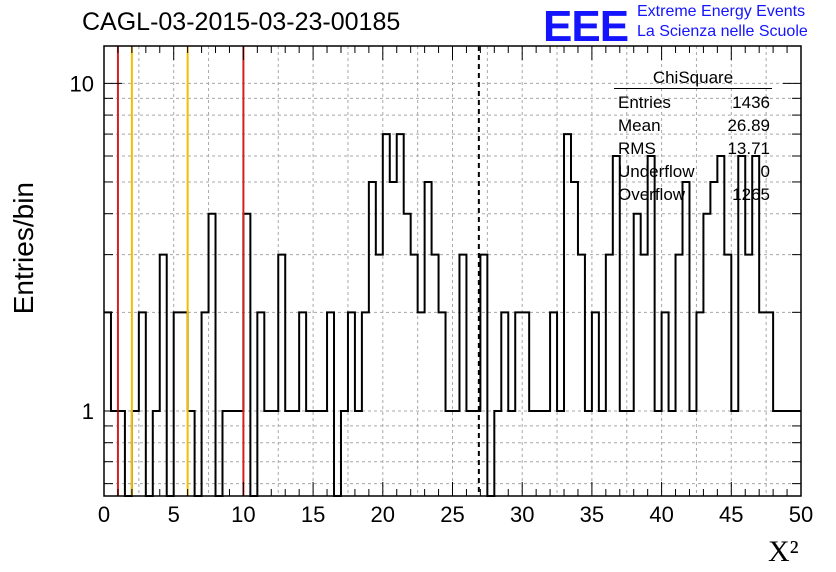 This screenshot has height=572, width=836. What do you see at coordinates (722, 31) in the screenshot?
I see `logo-line-2: La Scienza nelle Scuole` at bounding box center [722, 31].